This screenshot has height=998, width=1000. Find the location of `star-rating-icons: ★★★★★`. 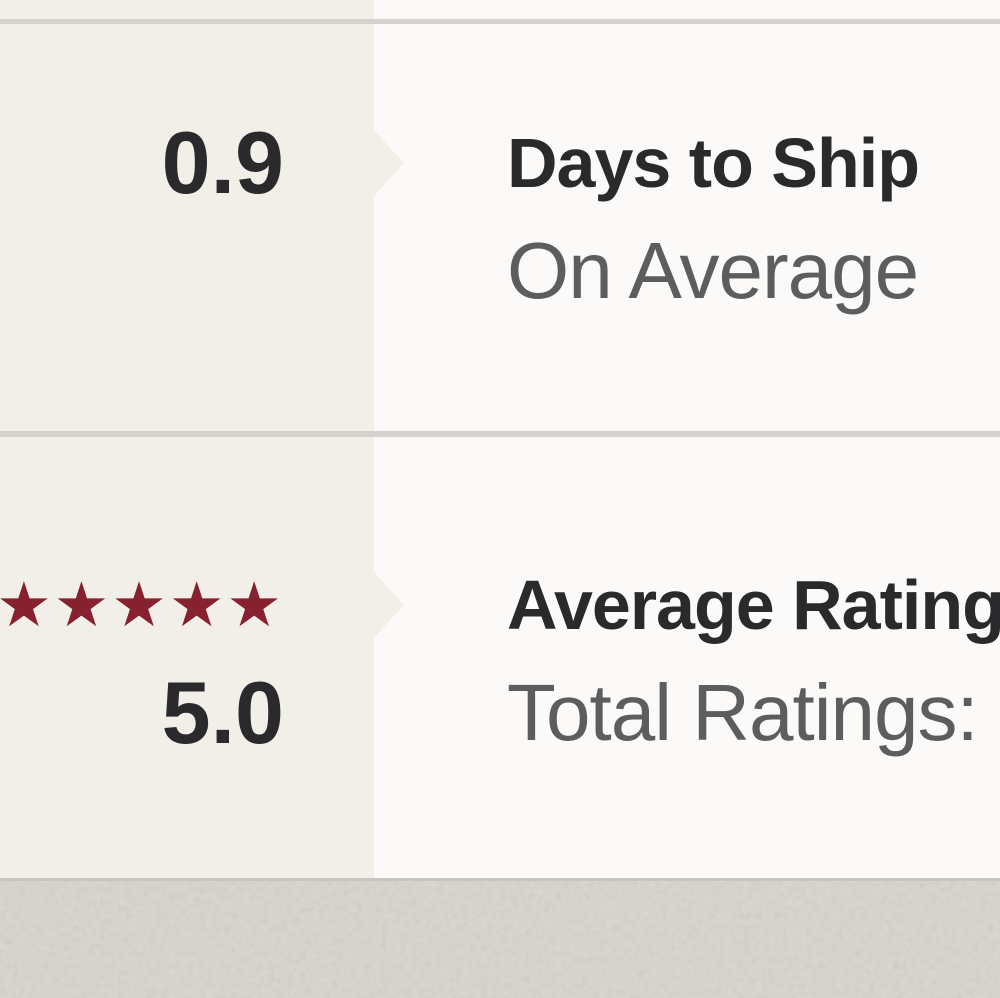

star-rating-icons: ★★★★★ is located at coordinates (142, 604).